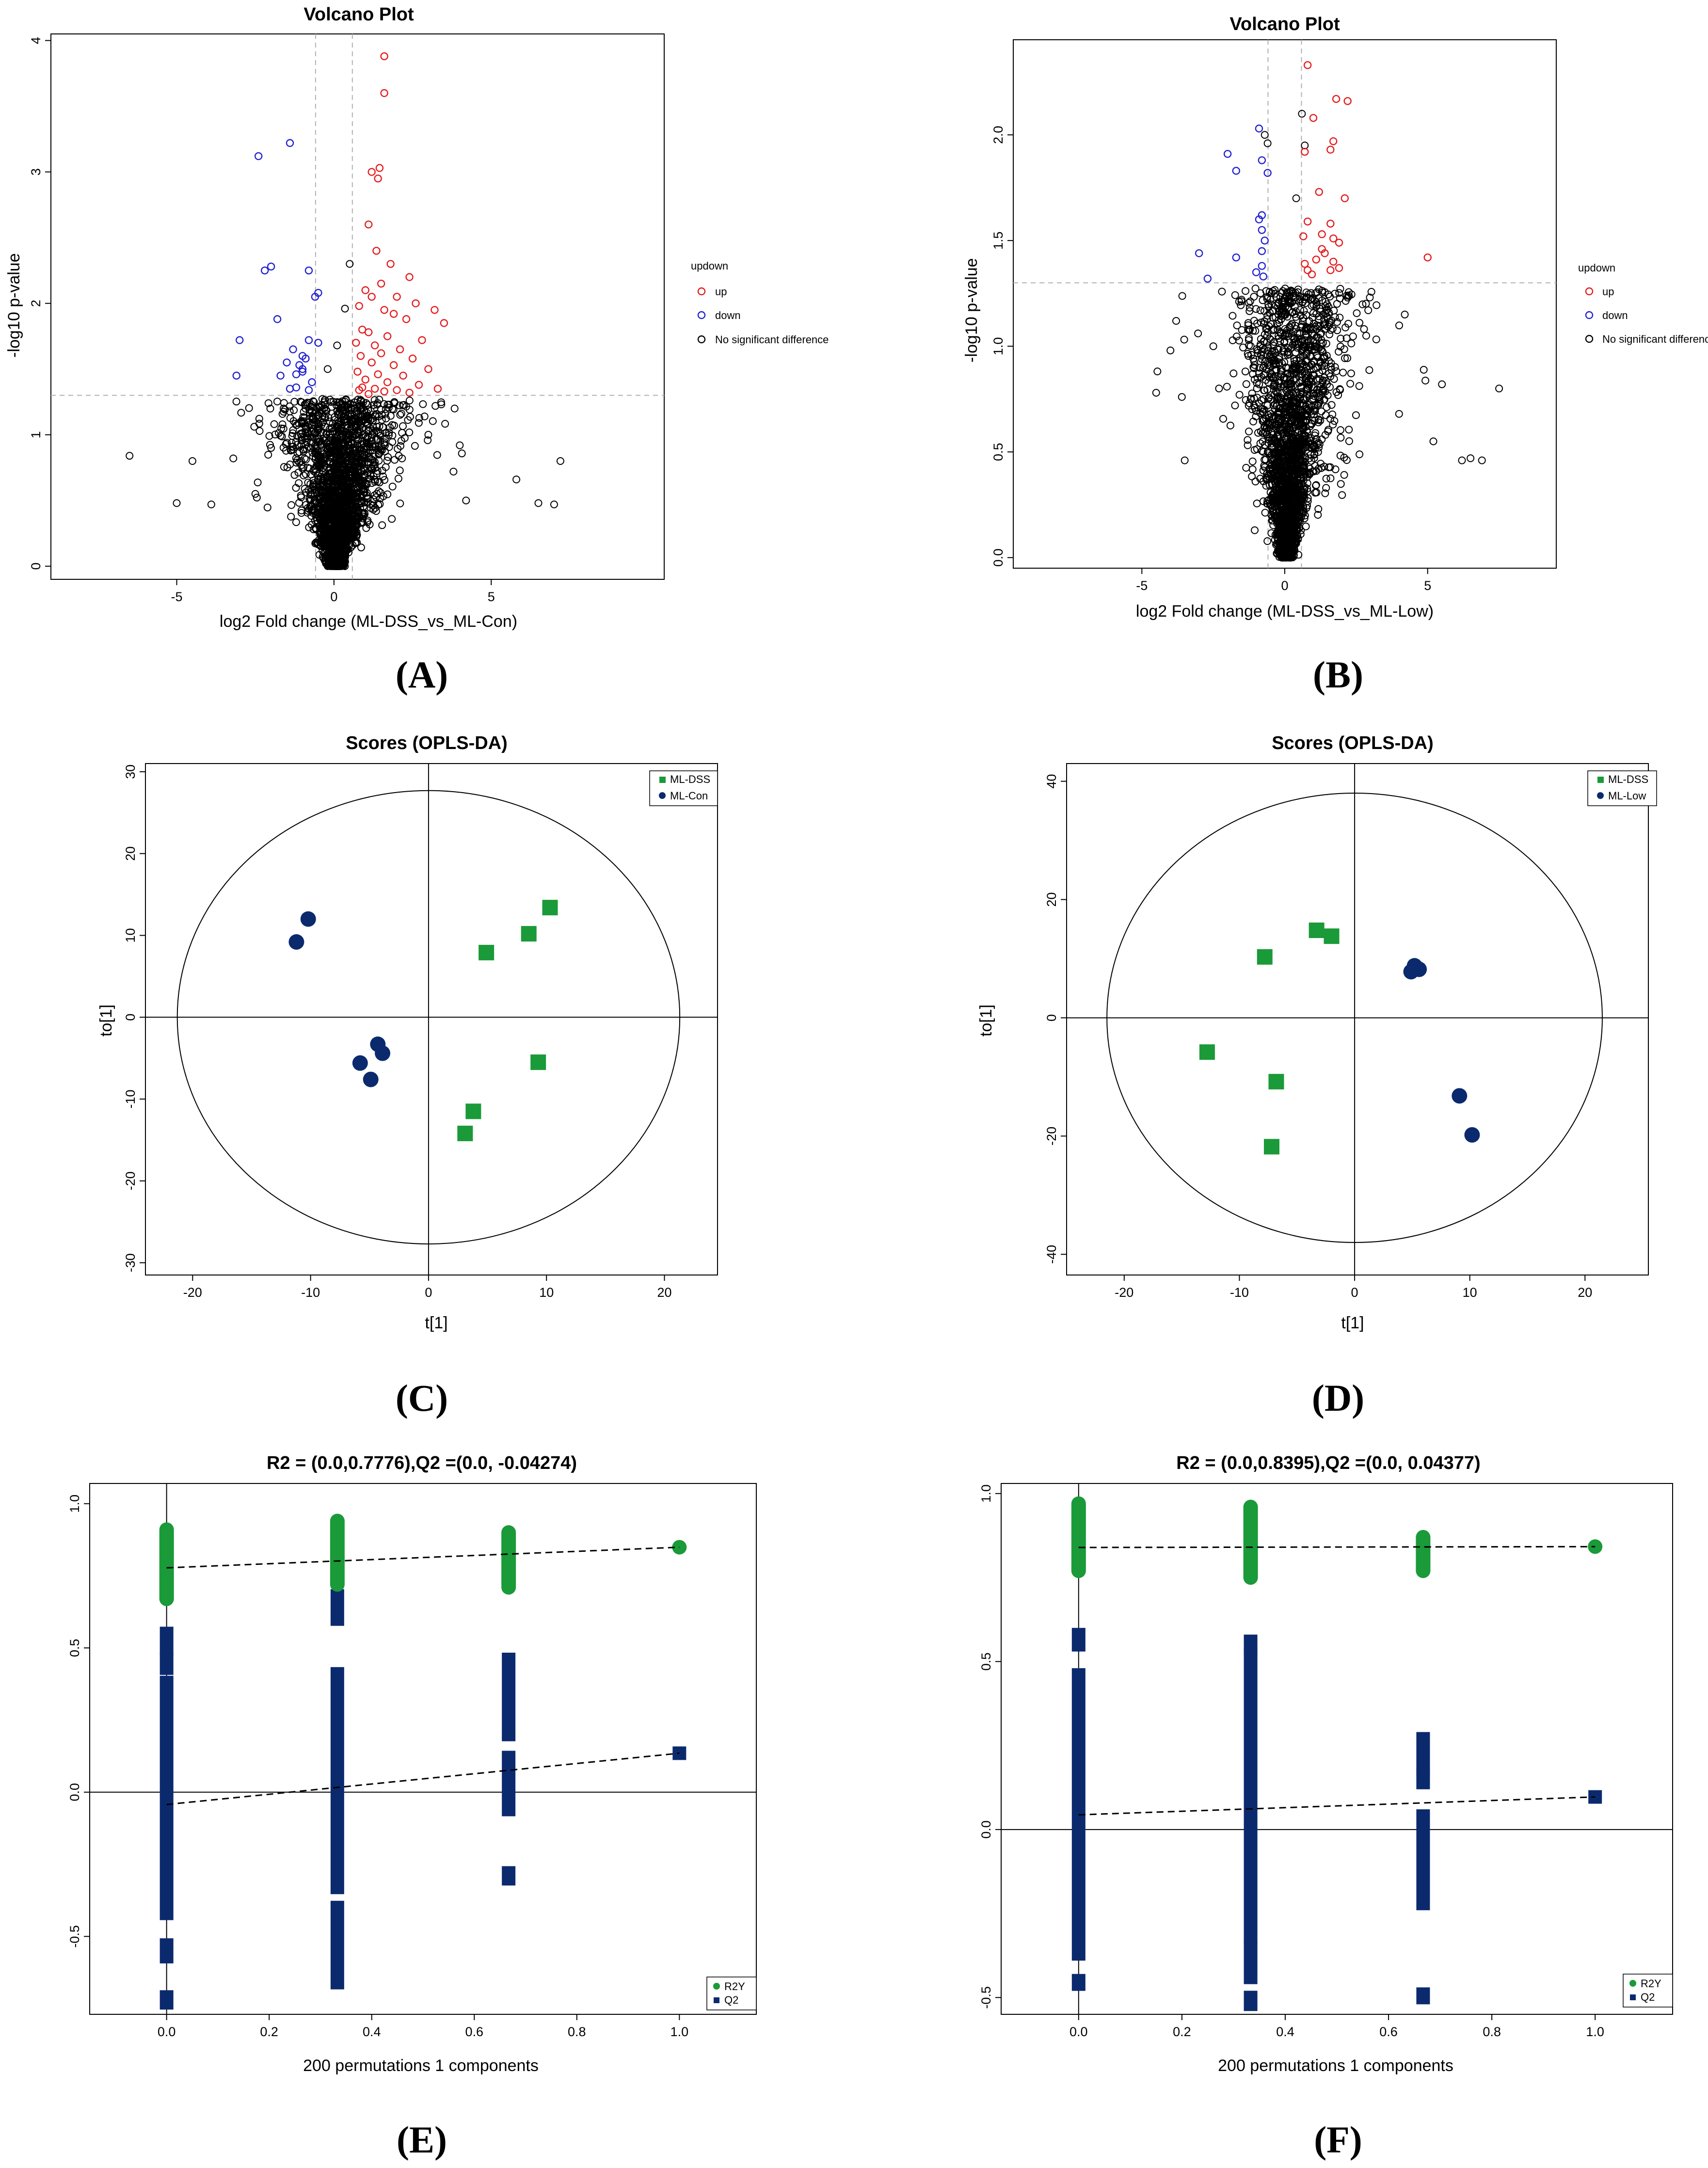  What do you see at coordinates (998, 346) in the screenshot?
I see `y-tick-label: 1.0` at bounding box center [998, 346].